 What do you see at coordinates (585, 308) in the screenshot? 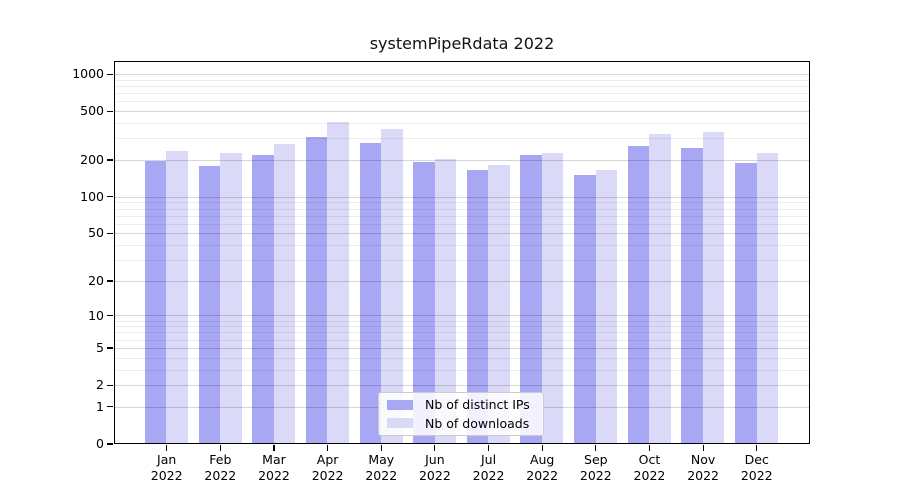
I see `bar-sep-distinct-ips` at bounding box center [585, 308].